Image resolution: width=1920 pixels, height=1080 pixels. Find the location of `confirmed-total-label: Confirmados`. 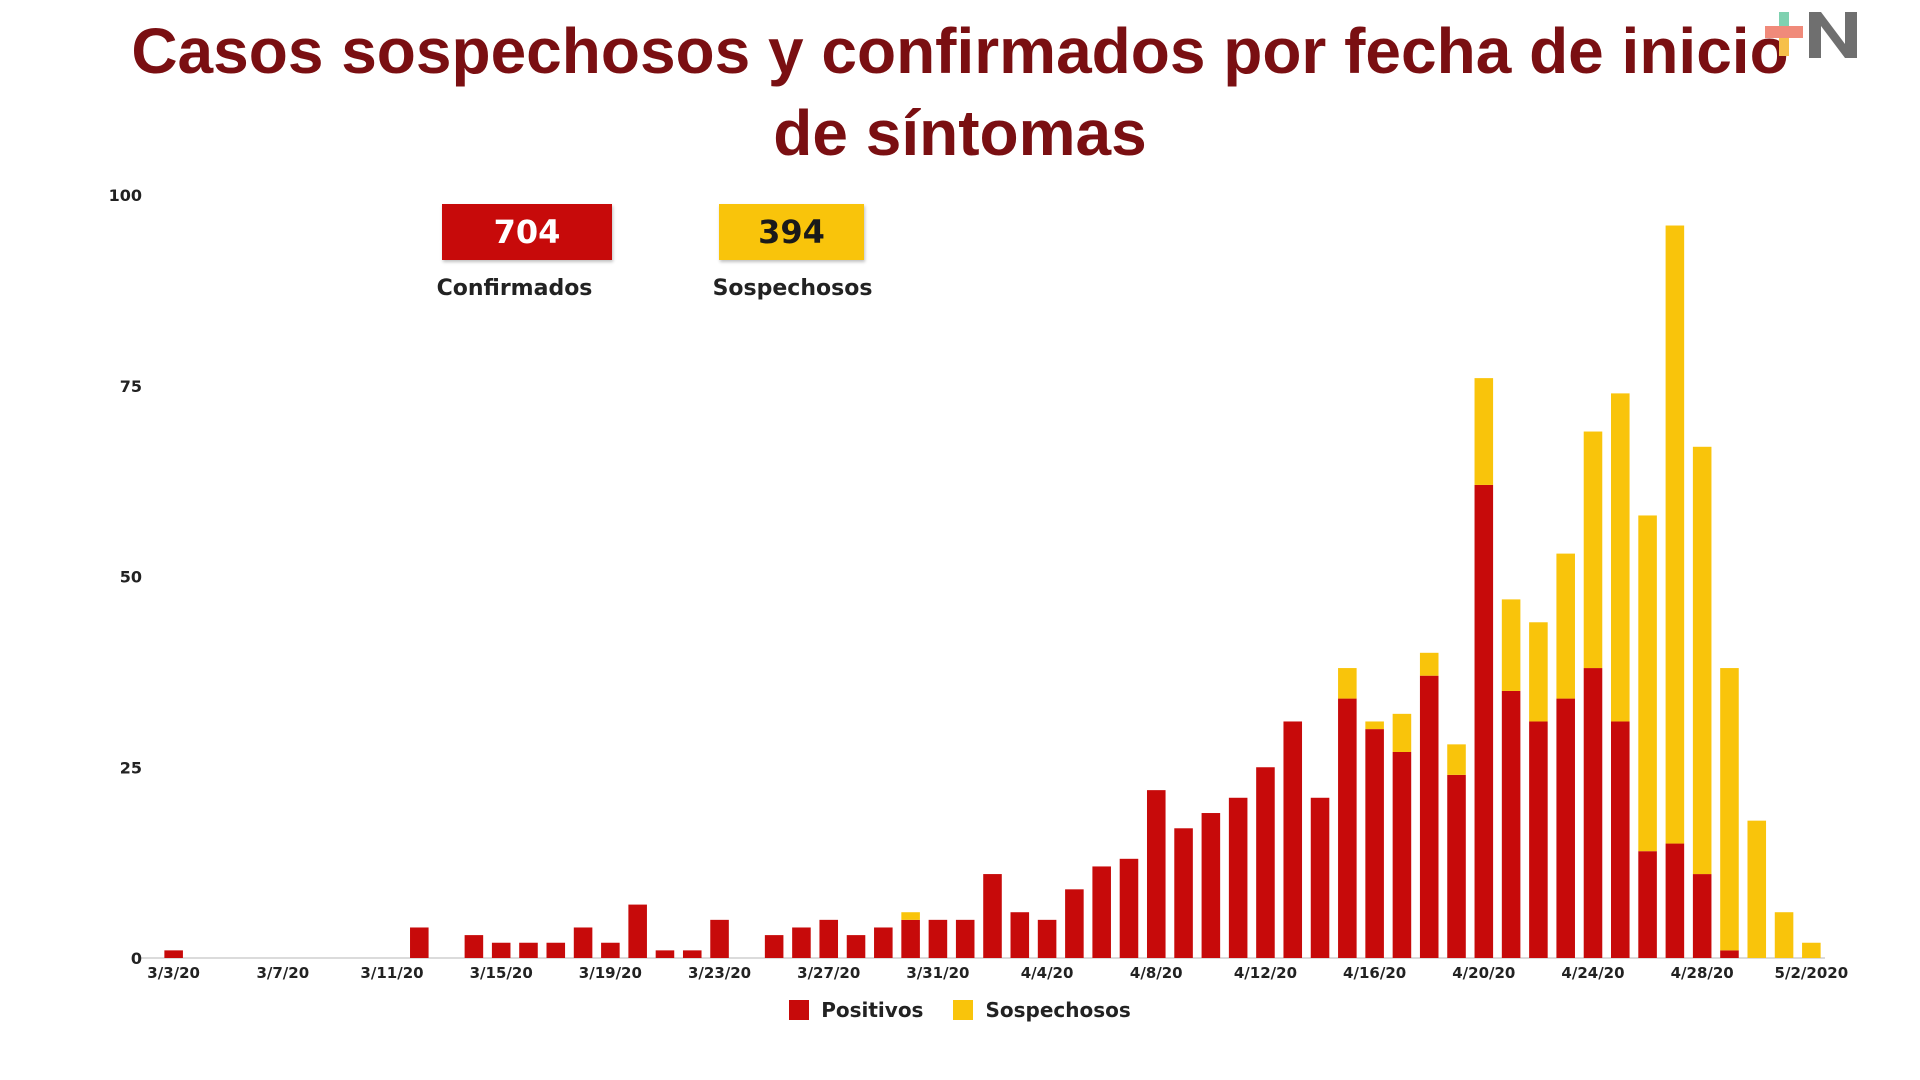

confirmed-total-label: Confirmados is located at coordinates (514, 288).